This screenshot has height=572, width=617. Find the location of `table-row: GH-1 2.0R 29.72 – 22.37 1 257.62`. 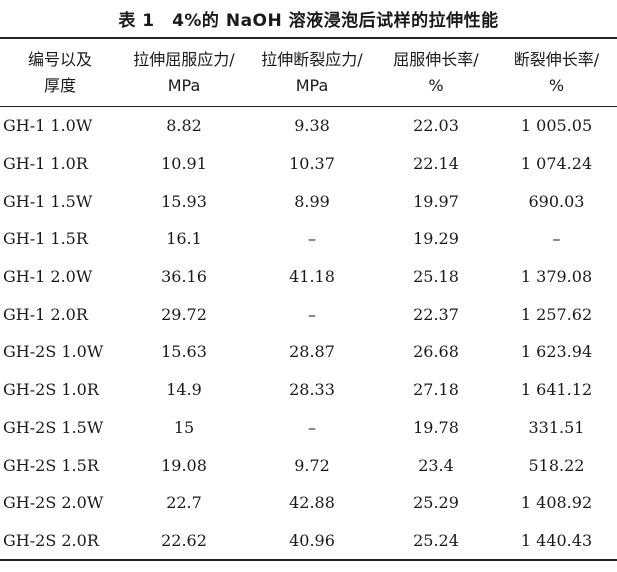

table-row: GH-1 2.0R 29.72 – 22.37 1 257.62 is located at coordinates (308, 314).